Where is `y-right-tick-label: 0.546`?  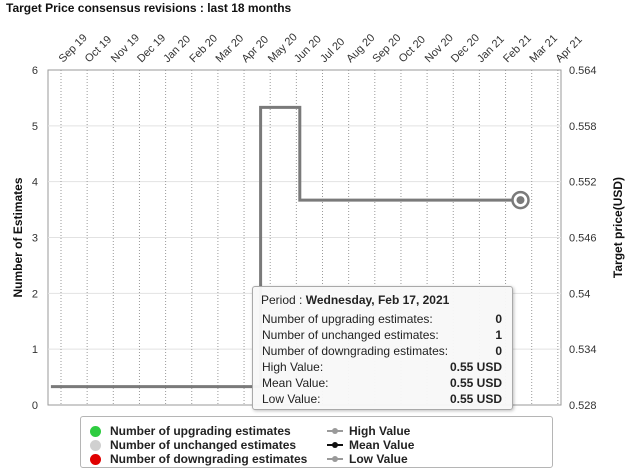
y-right-tick-label: 0.546 is located at coordinates (583, 239).